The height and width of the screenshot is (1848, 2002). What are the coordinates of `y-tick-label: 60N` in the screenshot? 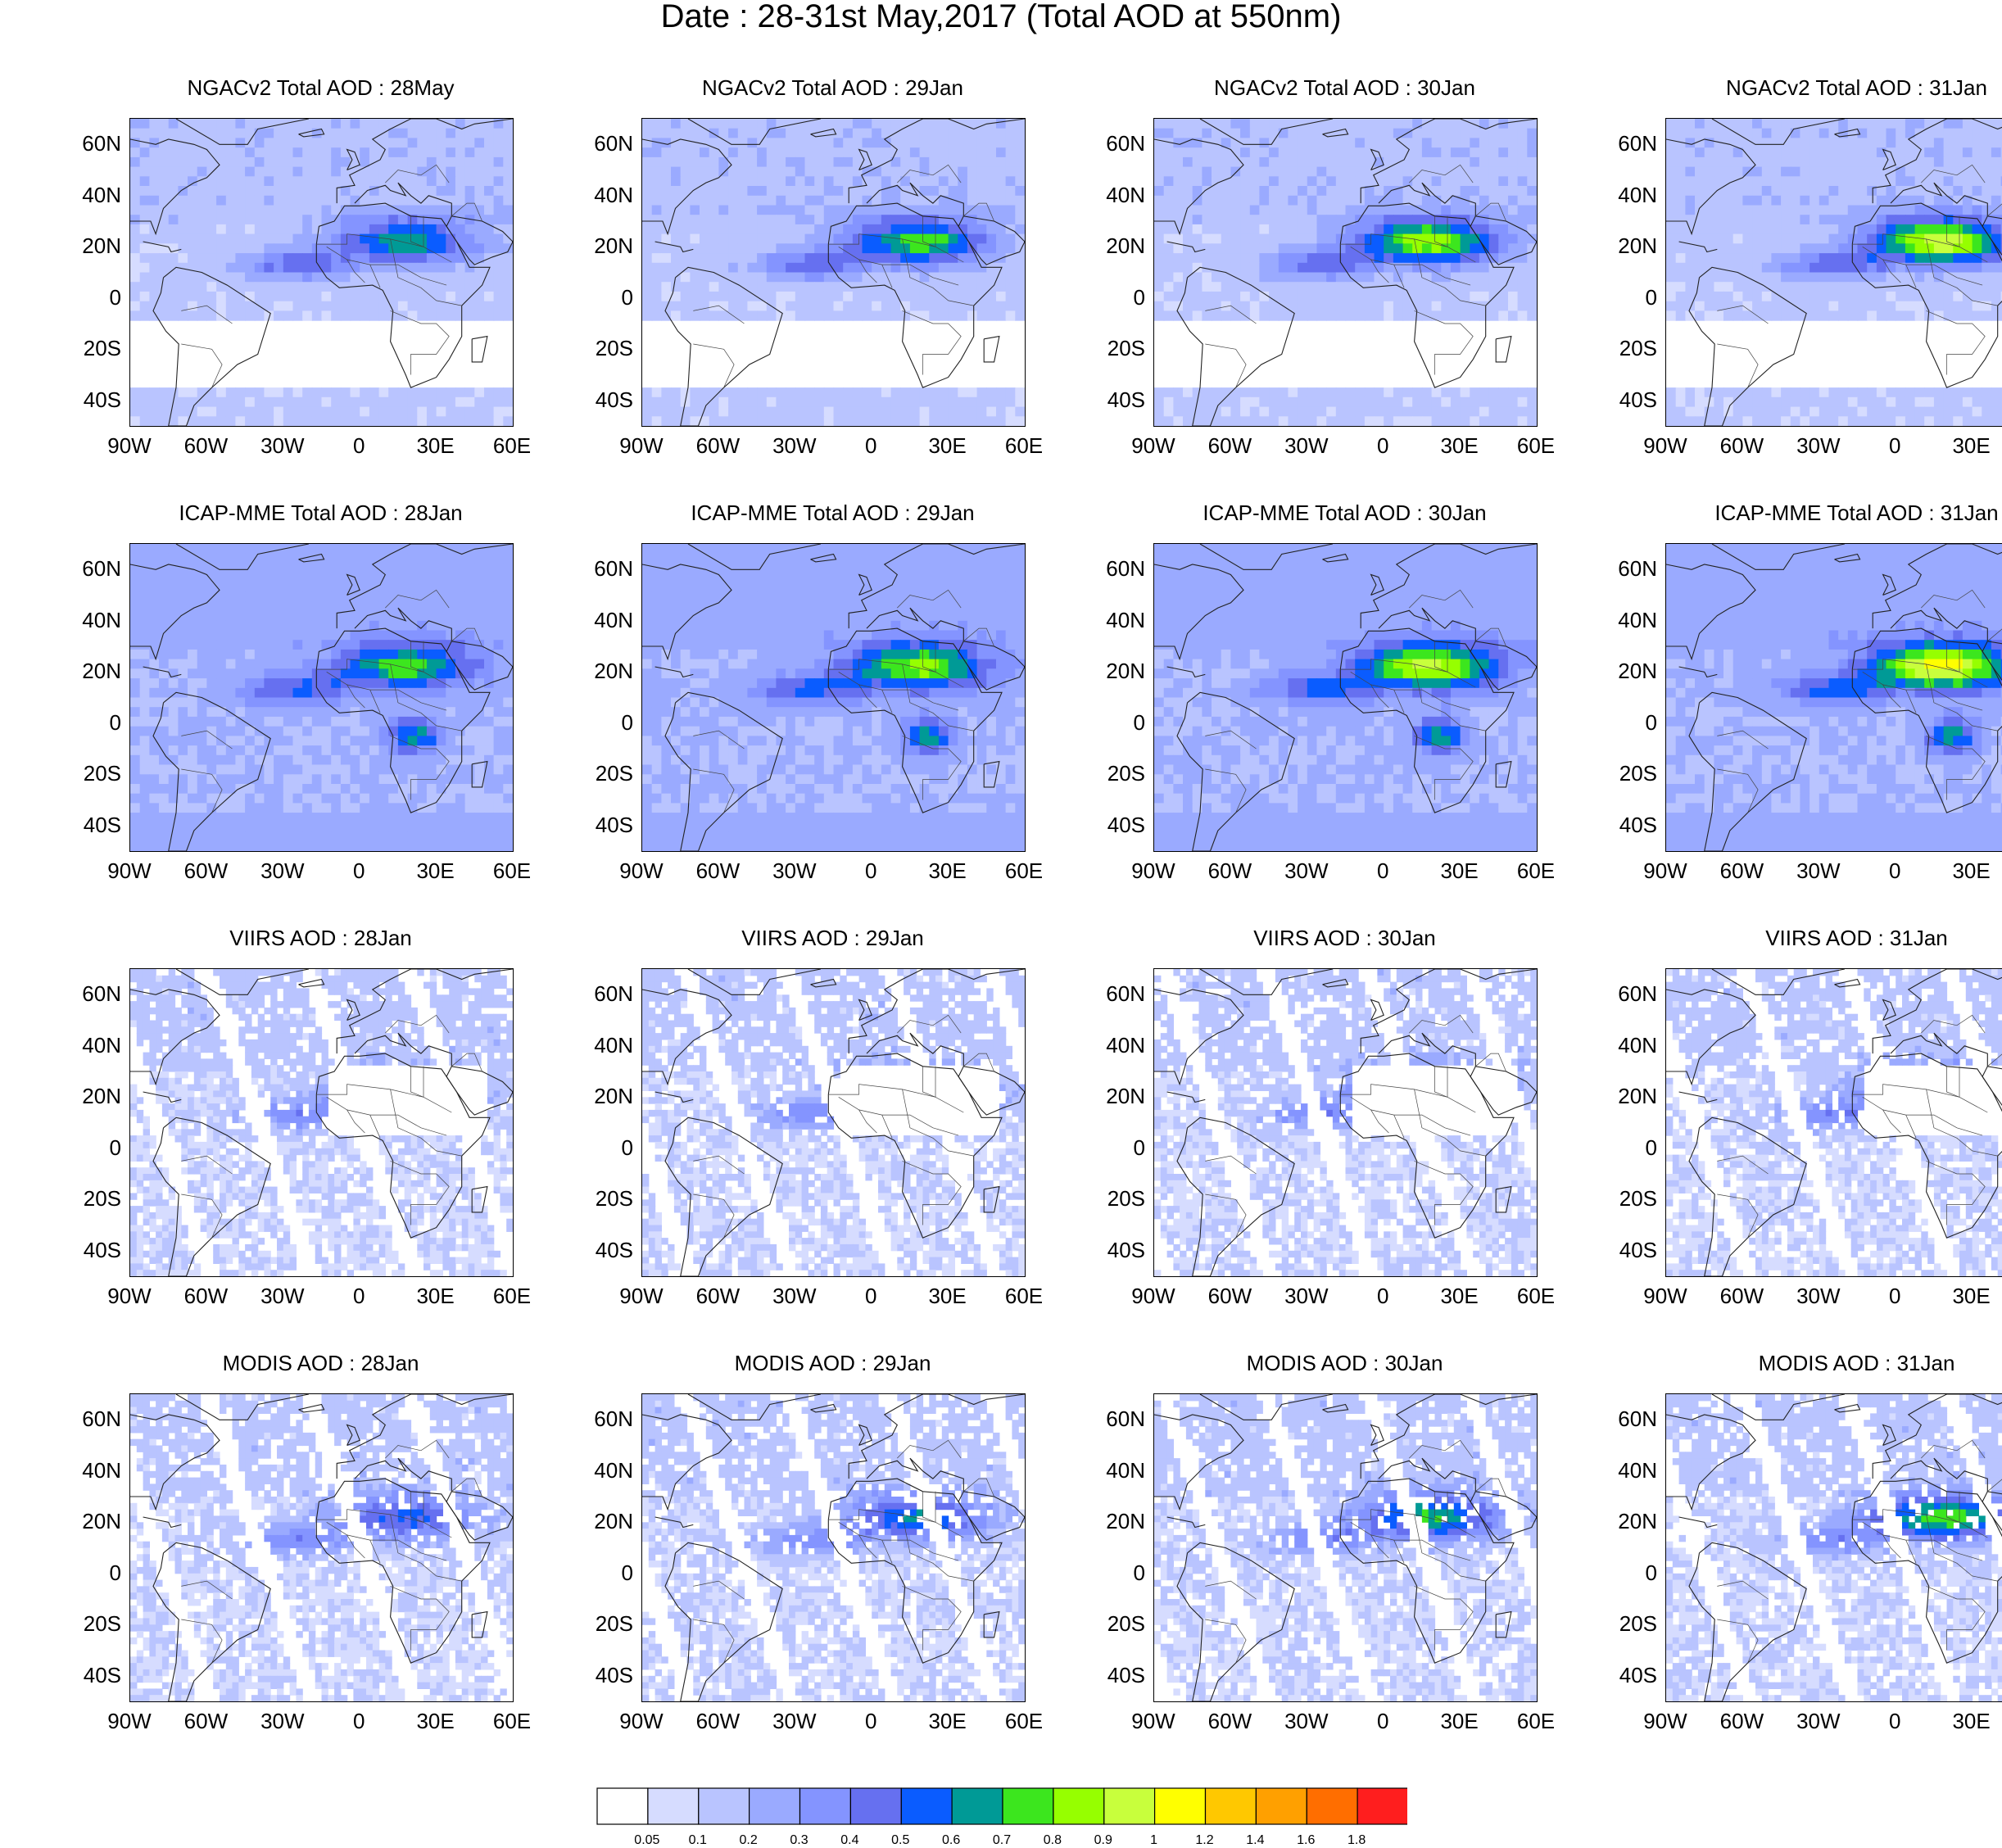 It's located at (604, 143).